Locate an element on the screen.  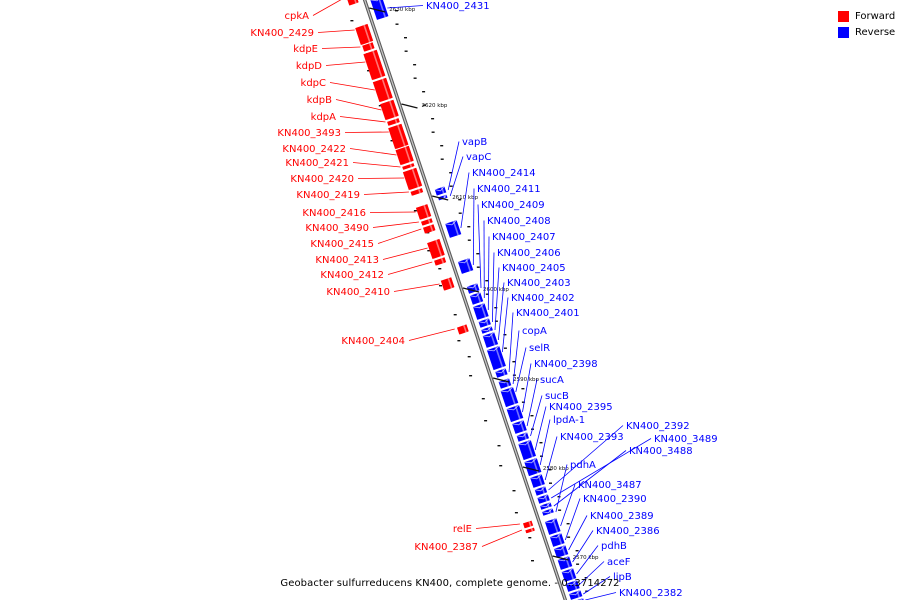
svg-text: KN400_2411 is located at coordinates (509, 189).